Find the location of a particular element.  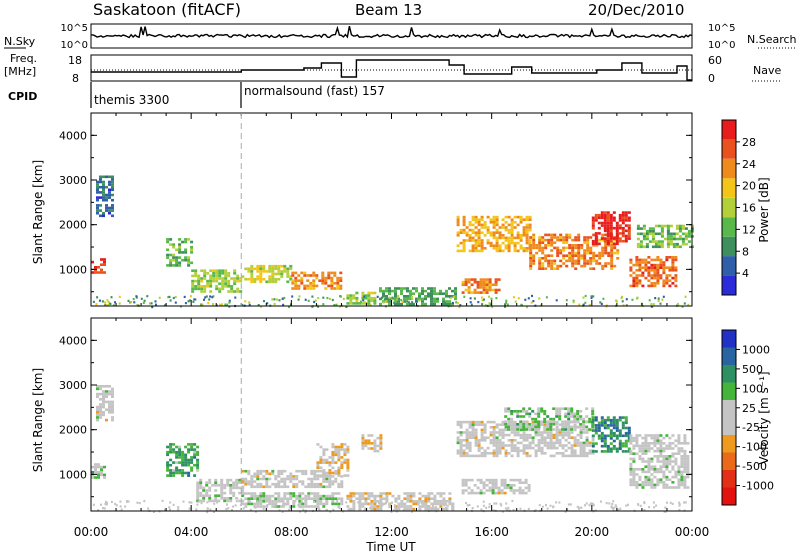

nave-tick-0: 0 is located at coordinates (711, 78).